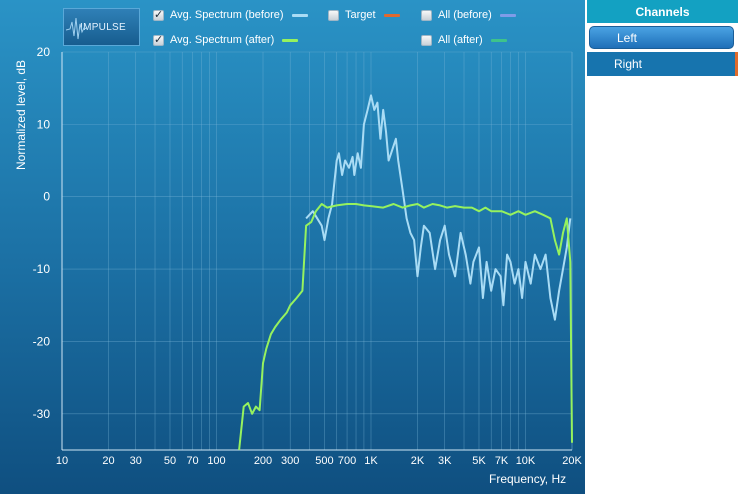 This screenshot has width=738, height=494. Describe the element at coordinates (46, 197) in the screenshot. I see `y-tick-label: 0` at that location.